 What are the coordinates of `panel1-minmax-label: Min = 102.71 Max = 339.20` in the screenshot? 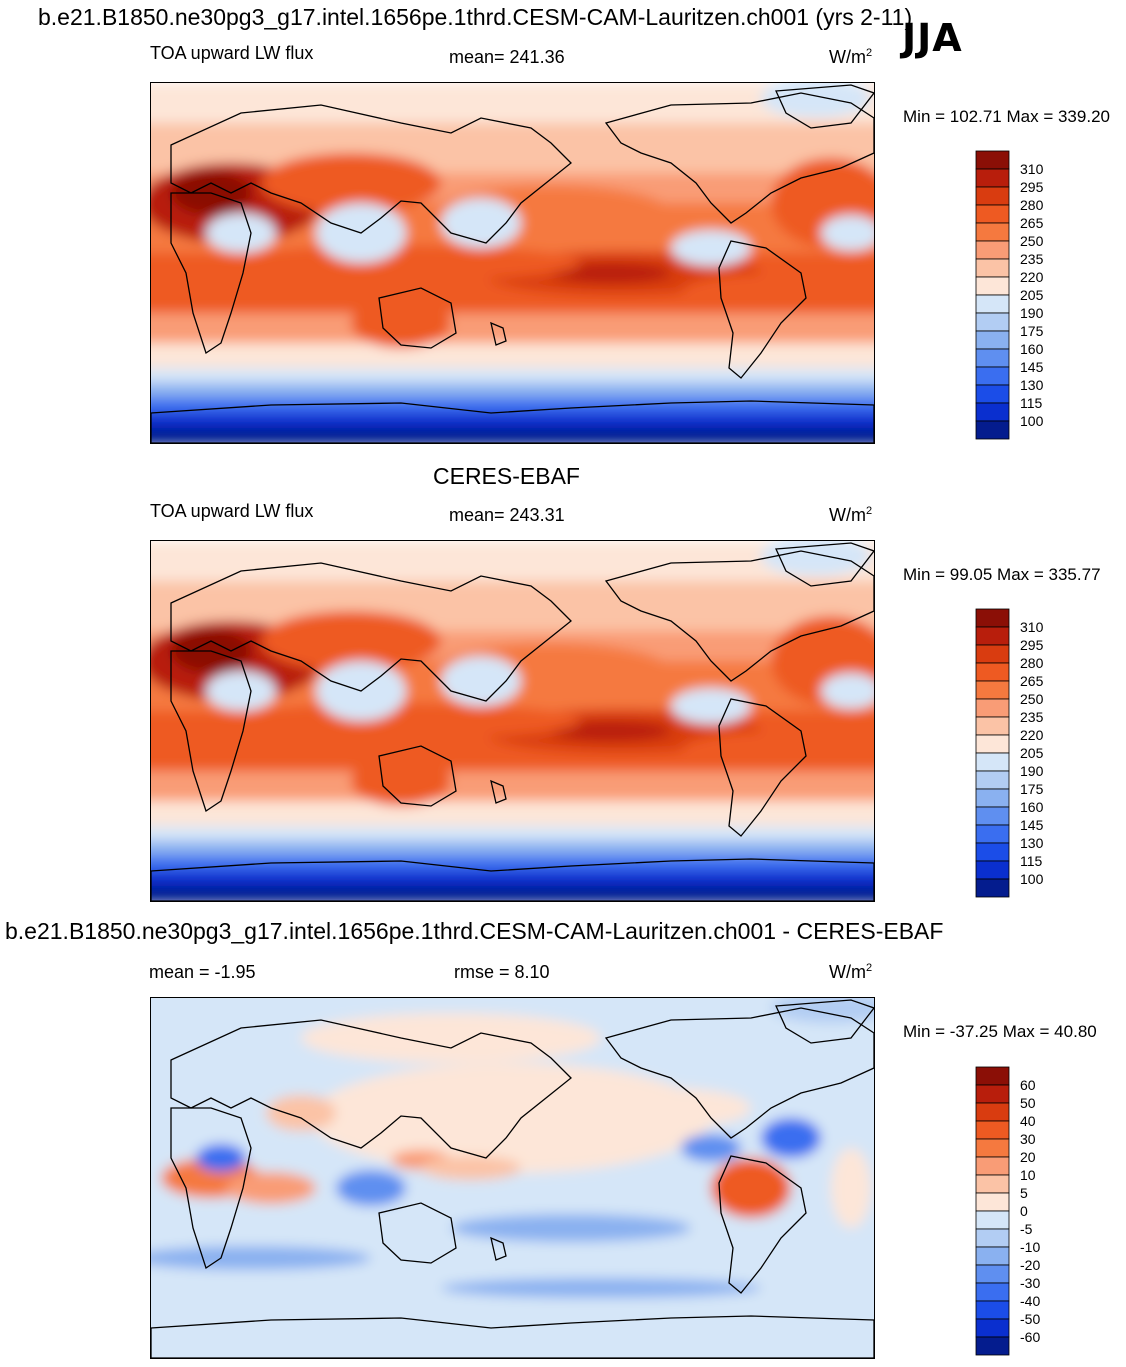 It's located at (1006, 116).